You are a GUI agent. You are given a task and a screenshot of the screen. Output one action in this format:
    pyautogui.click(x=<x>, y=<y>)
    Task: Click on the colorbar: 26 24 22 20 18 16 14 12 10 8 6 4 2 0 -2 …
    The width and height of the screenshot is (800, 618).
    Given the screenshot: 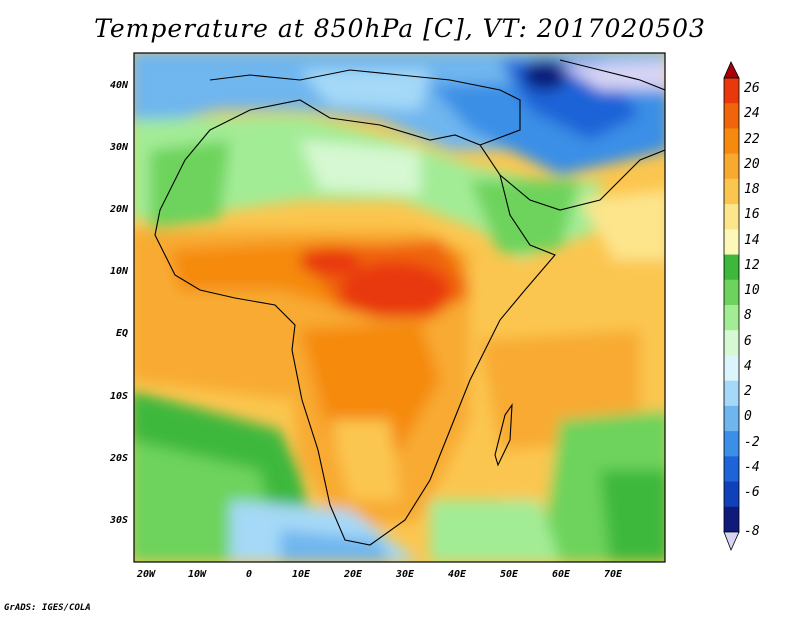 What is the action you would take?
    pyautogui.click(x=741, y=306)
    